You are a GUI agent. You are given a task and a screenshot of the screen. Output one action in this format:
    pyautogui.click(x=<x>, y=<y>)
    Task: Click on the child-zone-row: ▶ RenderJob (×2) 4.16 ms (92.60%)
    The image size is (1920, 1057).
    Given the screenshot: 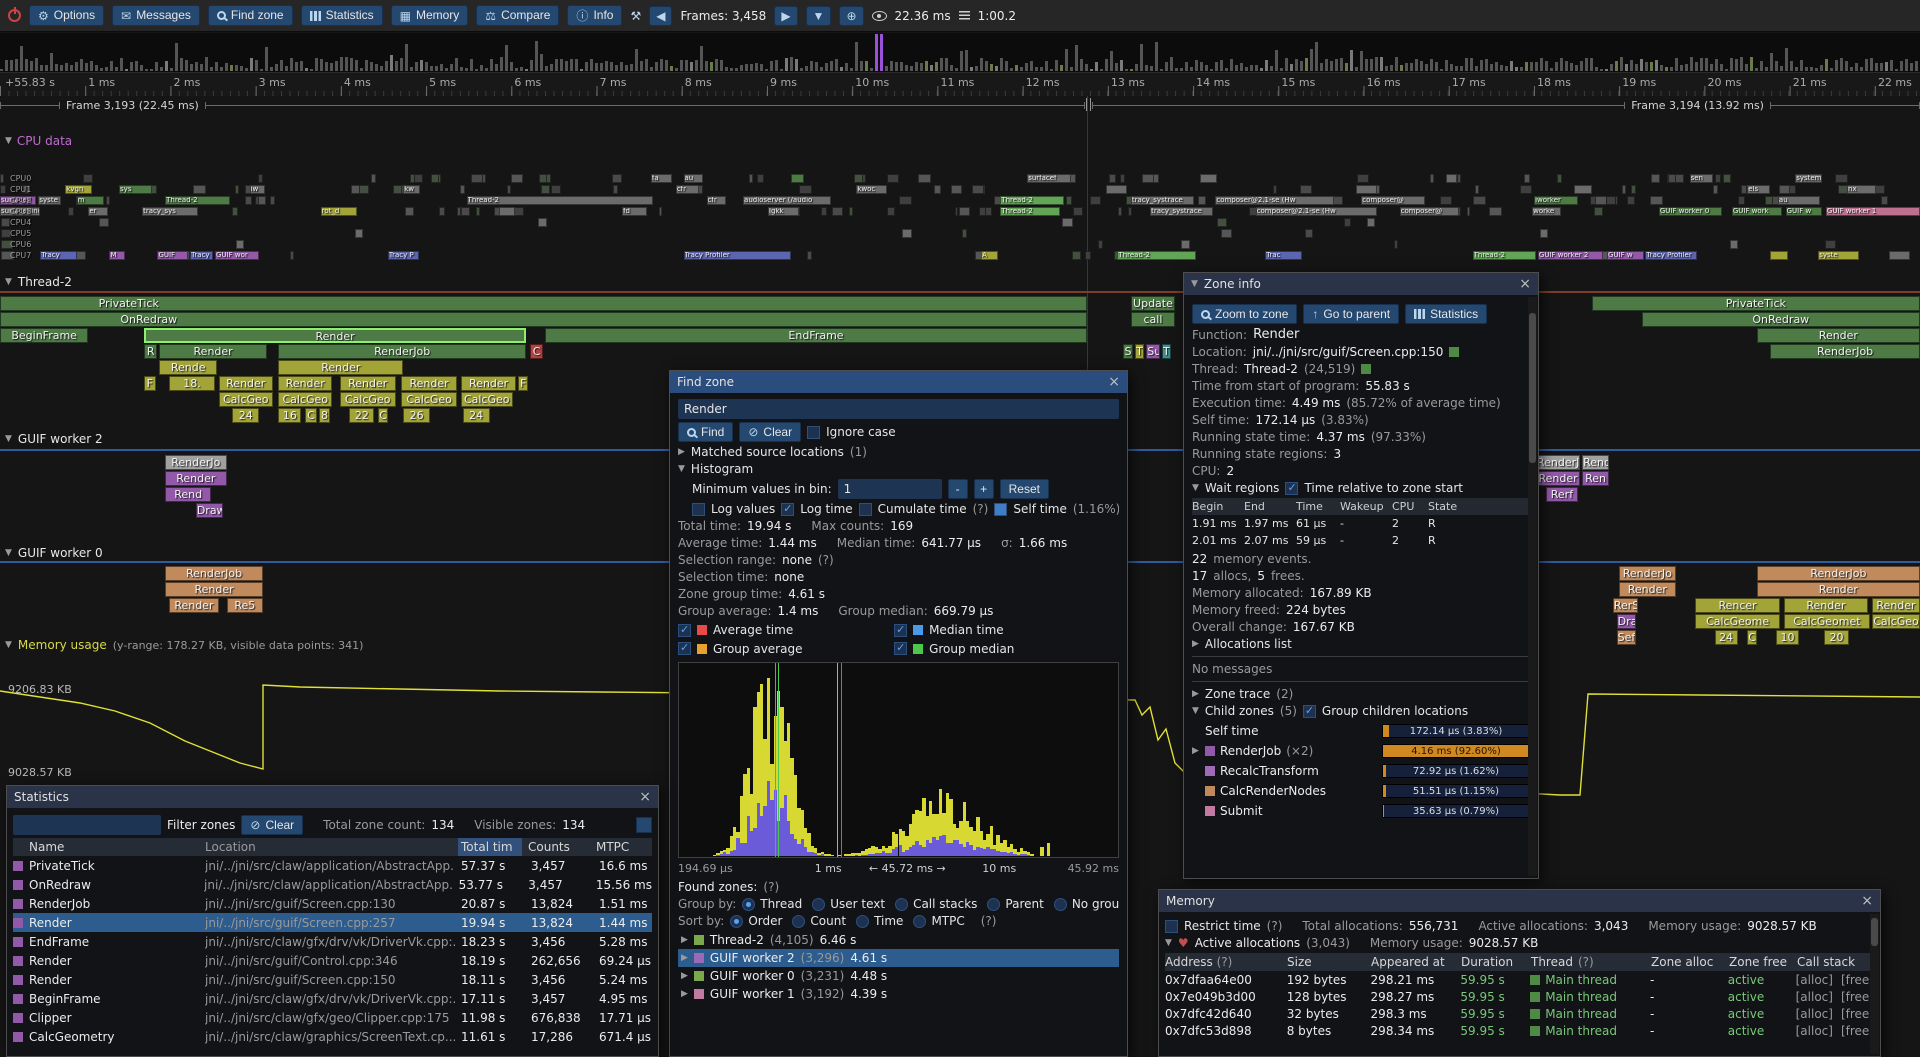 What is the action you would take?
    pyautogui.click(x=1361, y=751)
    